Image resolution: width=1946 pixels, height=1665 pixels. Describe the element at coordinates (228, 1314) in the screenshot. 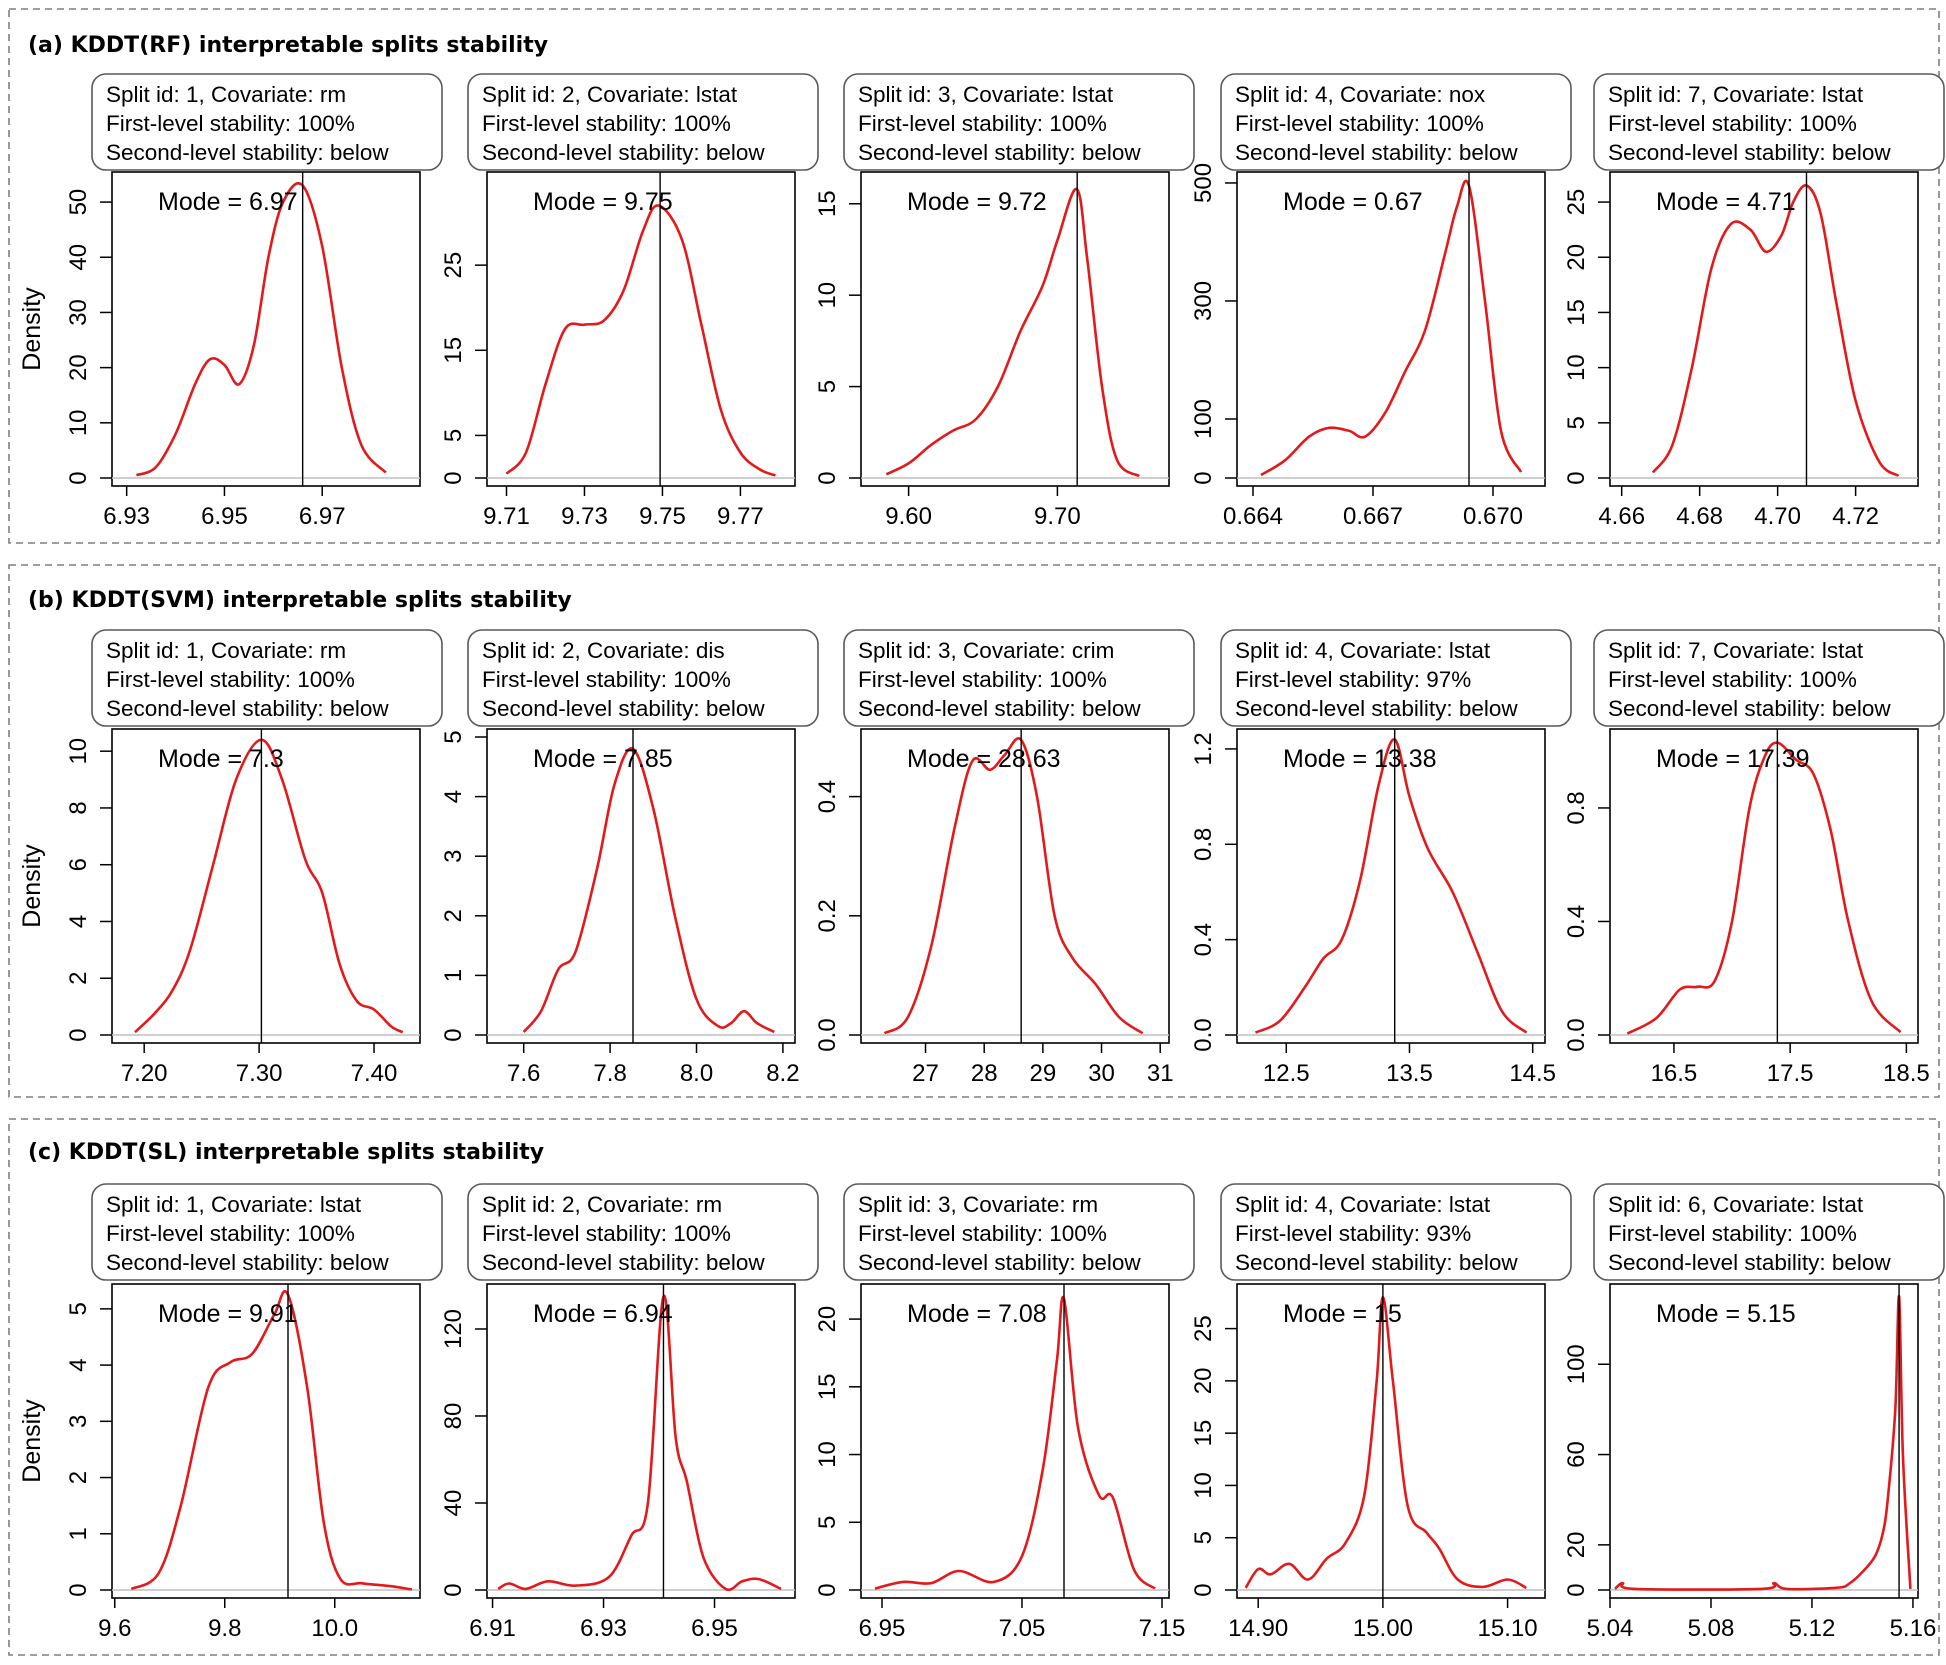

I see `mode-label: Mode = 9.91` at that location.